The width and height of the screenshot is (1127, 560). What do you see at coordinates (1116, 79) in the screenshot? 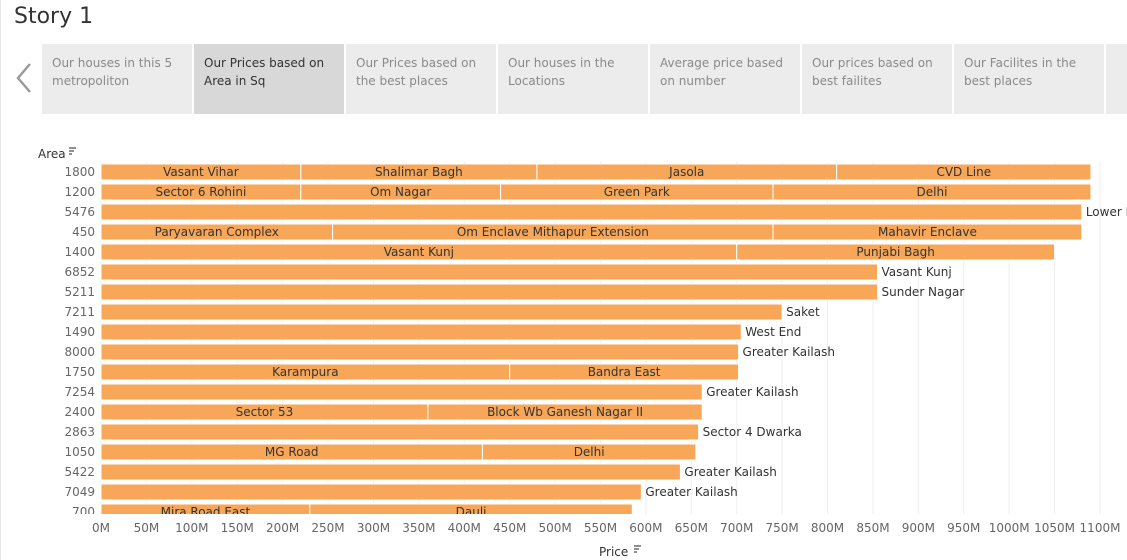
I see `story-tab-next` at bounding box center [1116, 79].